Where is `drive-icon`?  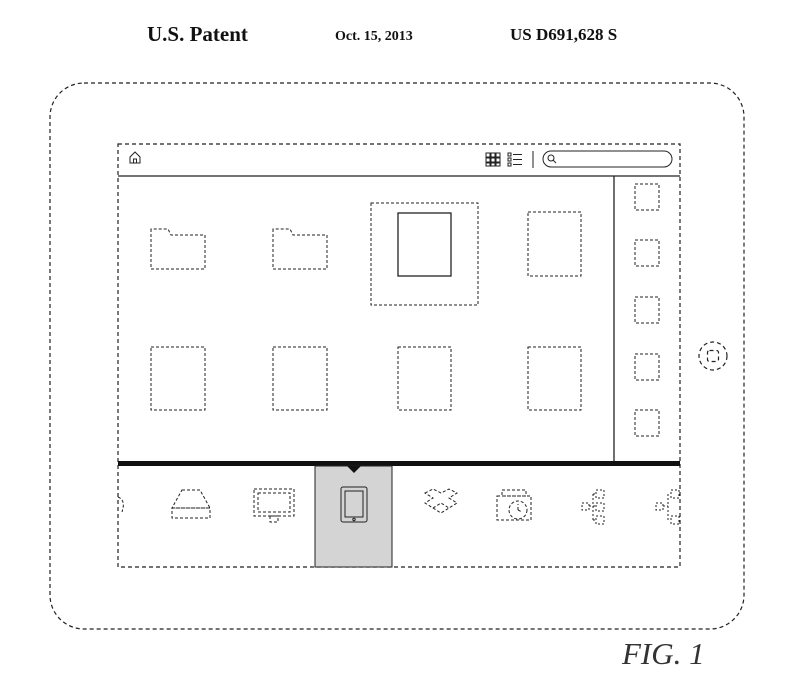 drive-icon is located at coordinates (191, 504).